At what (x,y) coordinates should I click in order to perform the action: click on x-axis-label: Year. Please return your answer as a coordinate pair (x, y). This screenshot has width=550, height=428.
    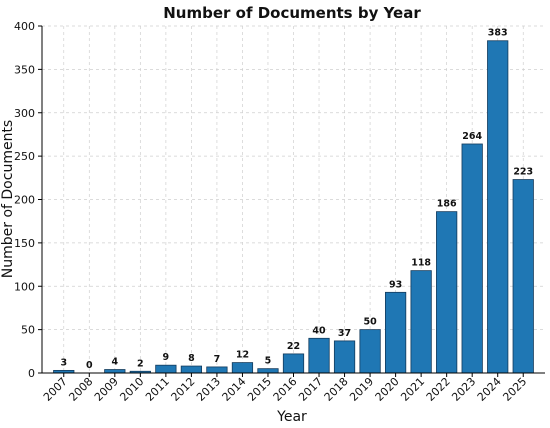
    Looking at the image, I should click on (291, 417).